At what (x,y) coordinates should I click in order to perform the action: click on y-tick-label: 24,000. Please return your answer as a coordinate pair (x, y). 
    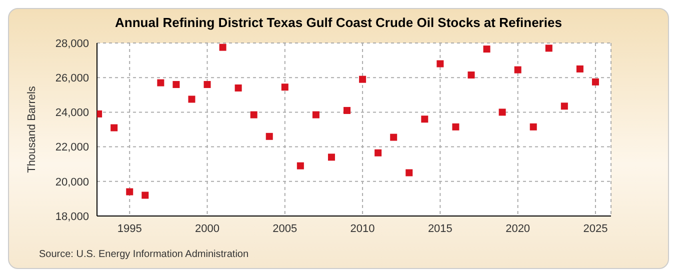
    Looking at the image, I should click on (72, 113).